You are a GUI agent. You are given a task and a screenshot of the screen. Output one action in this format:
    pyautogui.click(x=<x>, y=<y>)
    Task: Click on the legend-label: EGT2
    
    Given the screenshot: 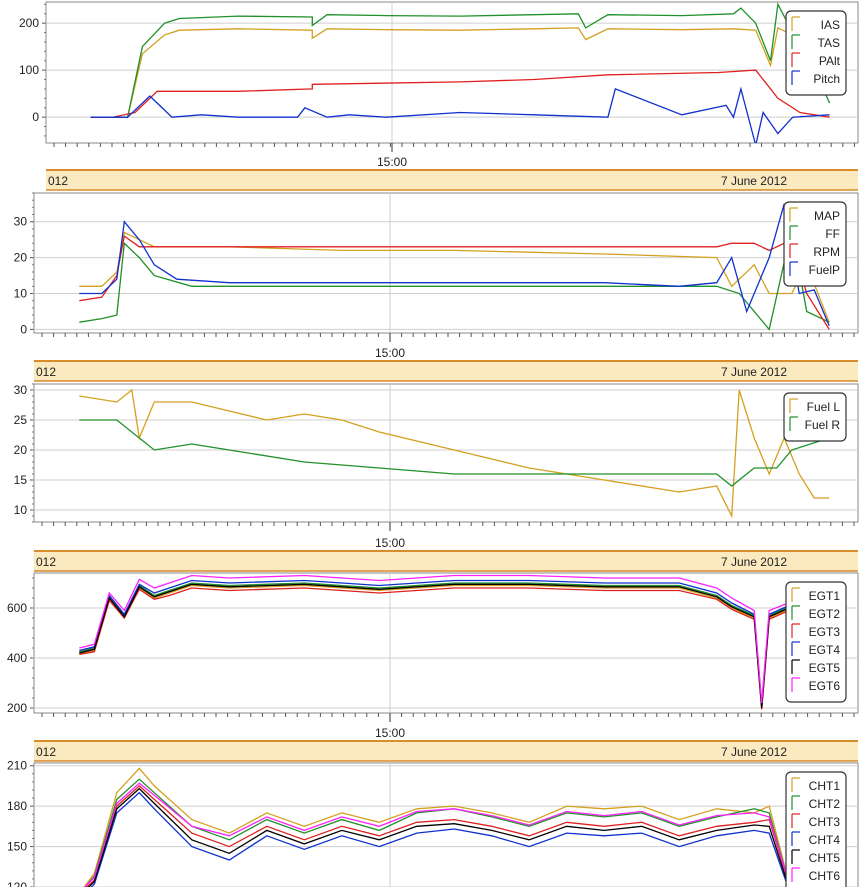 What is the action you would take?
    pyautogui.click(x=825, y=614)
    